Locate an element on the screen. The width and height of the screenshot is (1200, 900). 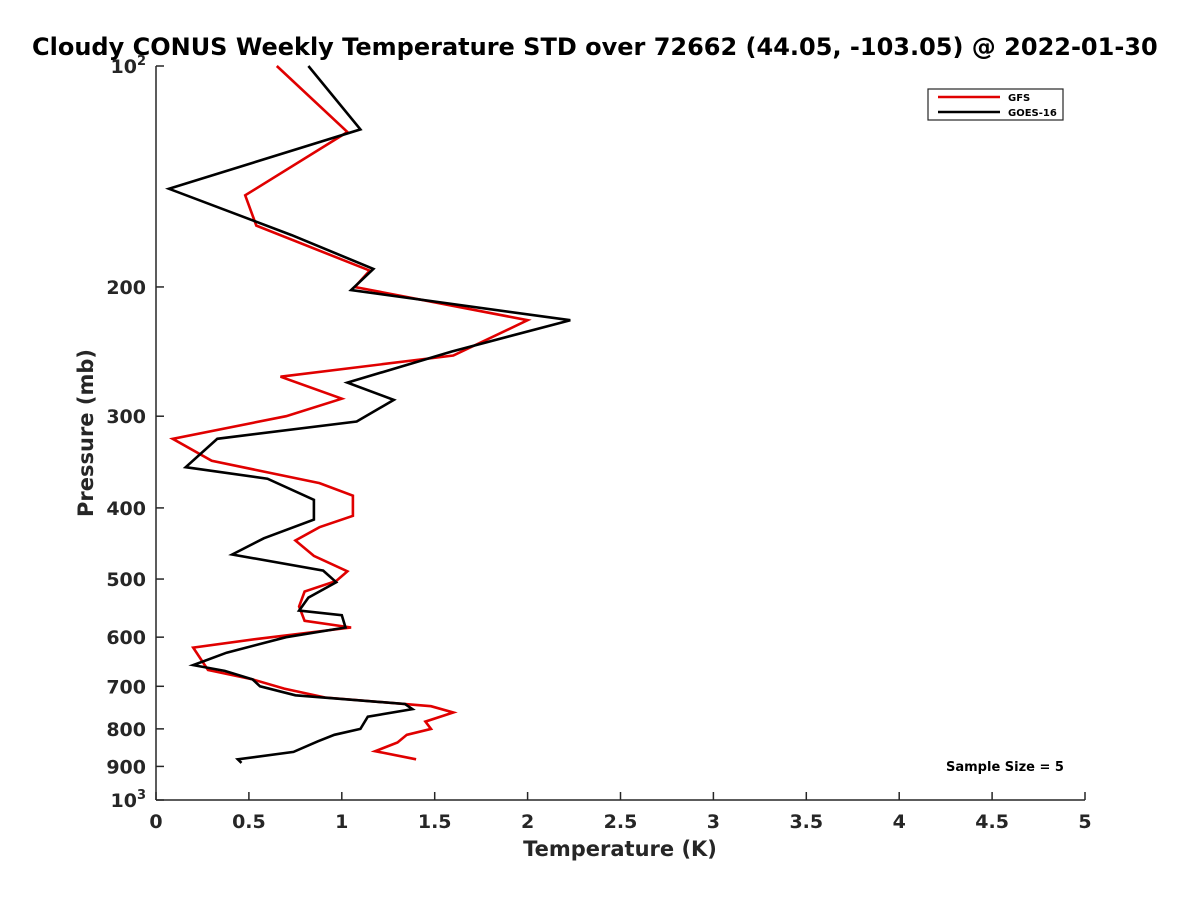
x-tick-label: 1 is located at coordinates (341, 822).